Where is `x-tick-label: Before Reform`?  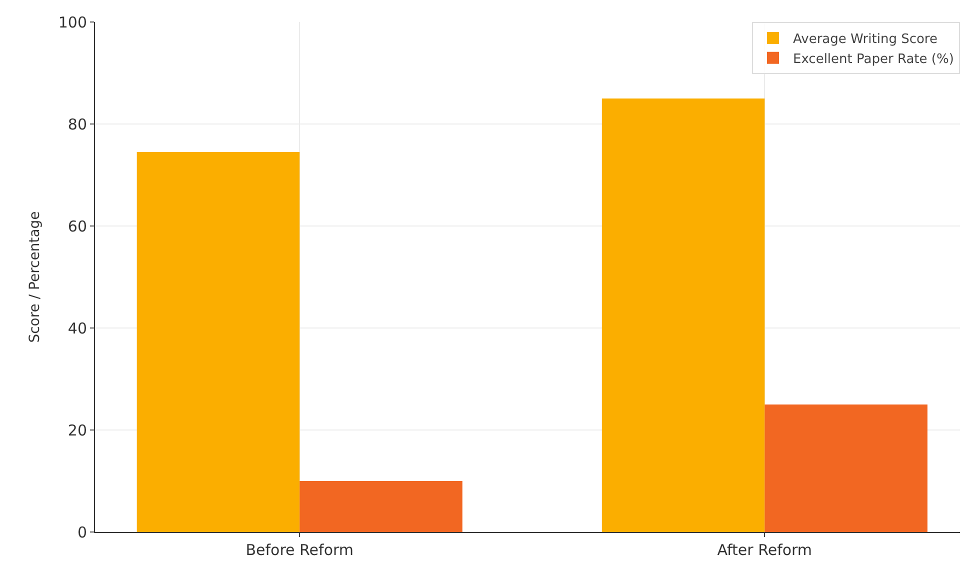
x-tick-label: Before Reform is located at coordinates (300, 550).